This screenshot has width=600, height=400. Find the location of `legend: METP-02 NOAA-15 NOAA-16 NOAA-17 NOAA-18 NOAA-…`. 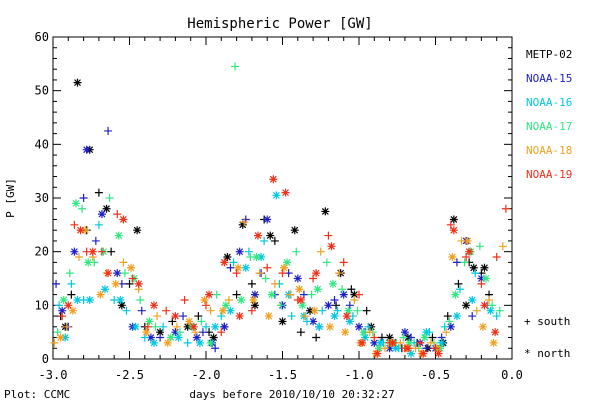

legend: METP-02 NOAA-15 NOAA-16 NOAA-17 NOAA-18 NOAA-… is located at coordinates (549, 114).